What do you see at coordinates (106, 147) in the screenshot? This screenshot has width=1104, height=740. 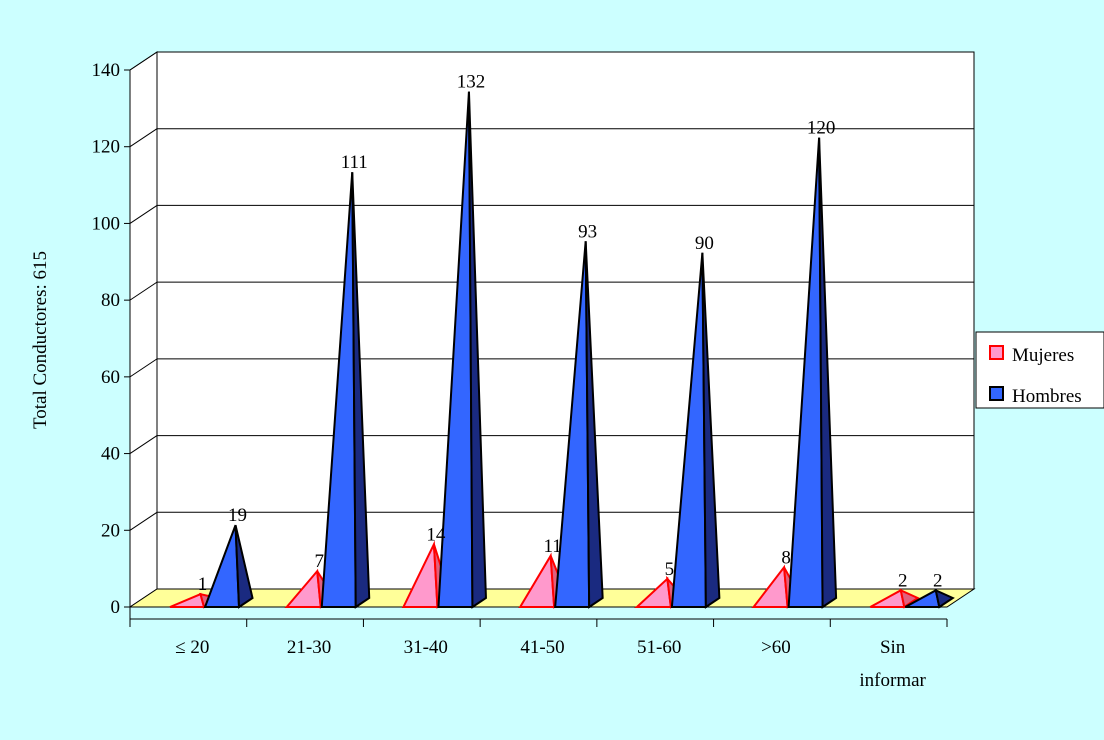 I see `y-tick-label: 120` at bounding box center [106, 147].